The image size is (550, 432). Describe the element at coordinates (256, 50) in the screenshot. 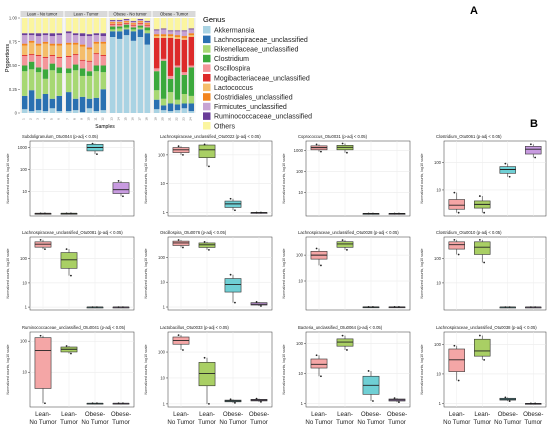

I see `legend-label-rikenellaceae-unclassified: Rikenellaceae_unclassified` at that location.